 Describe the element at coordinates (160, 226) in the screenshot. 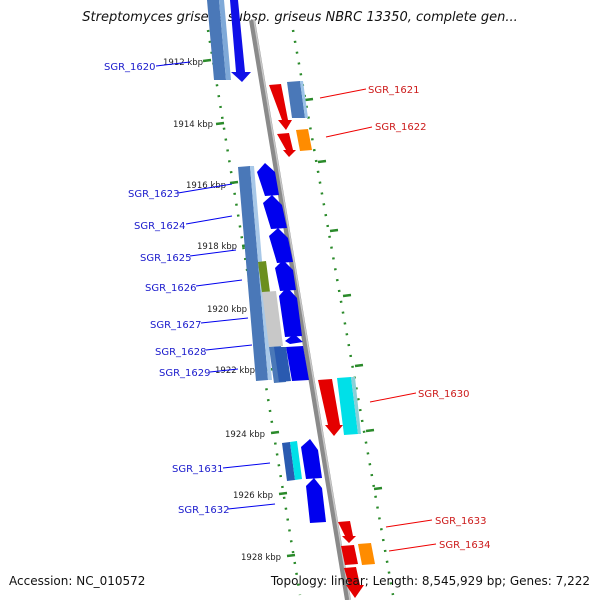

I see `gene-label: SGR_1624` at that location.